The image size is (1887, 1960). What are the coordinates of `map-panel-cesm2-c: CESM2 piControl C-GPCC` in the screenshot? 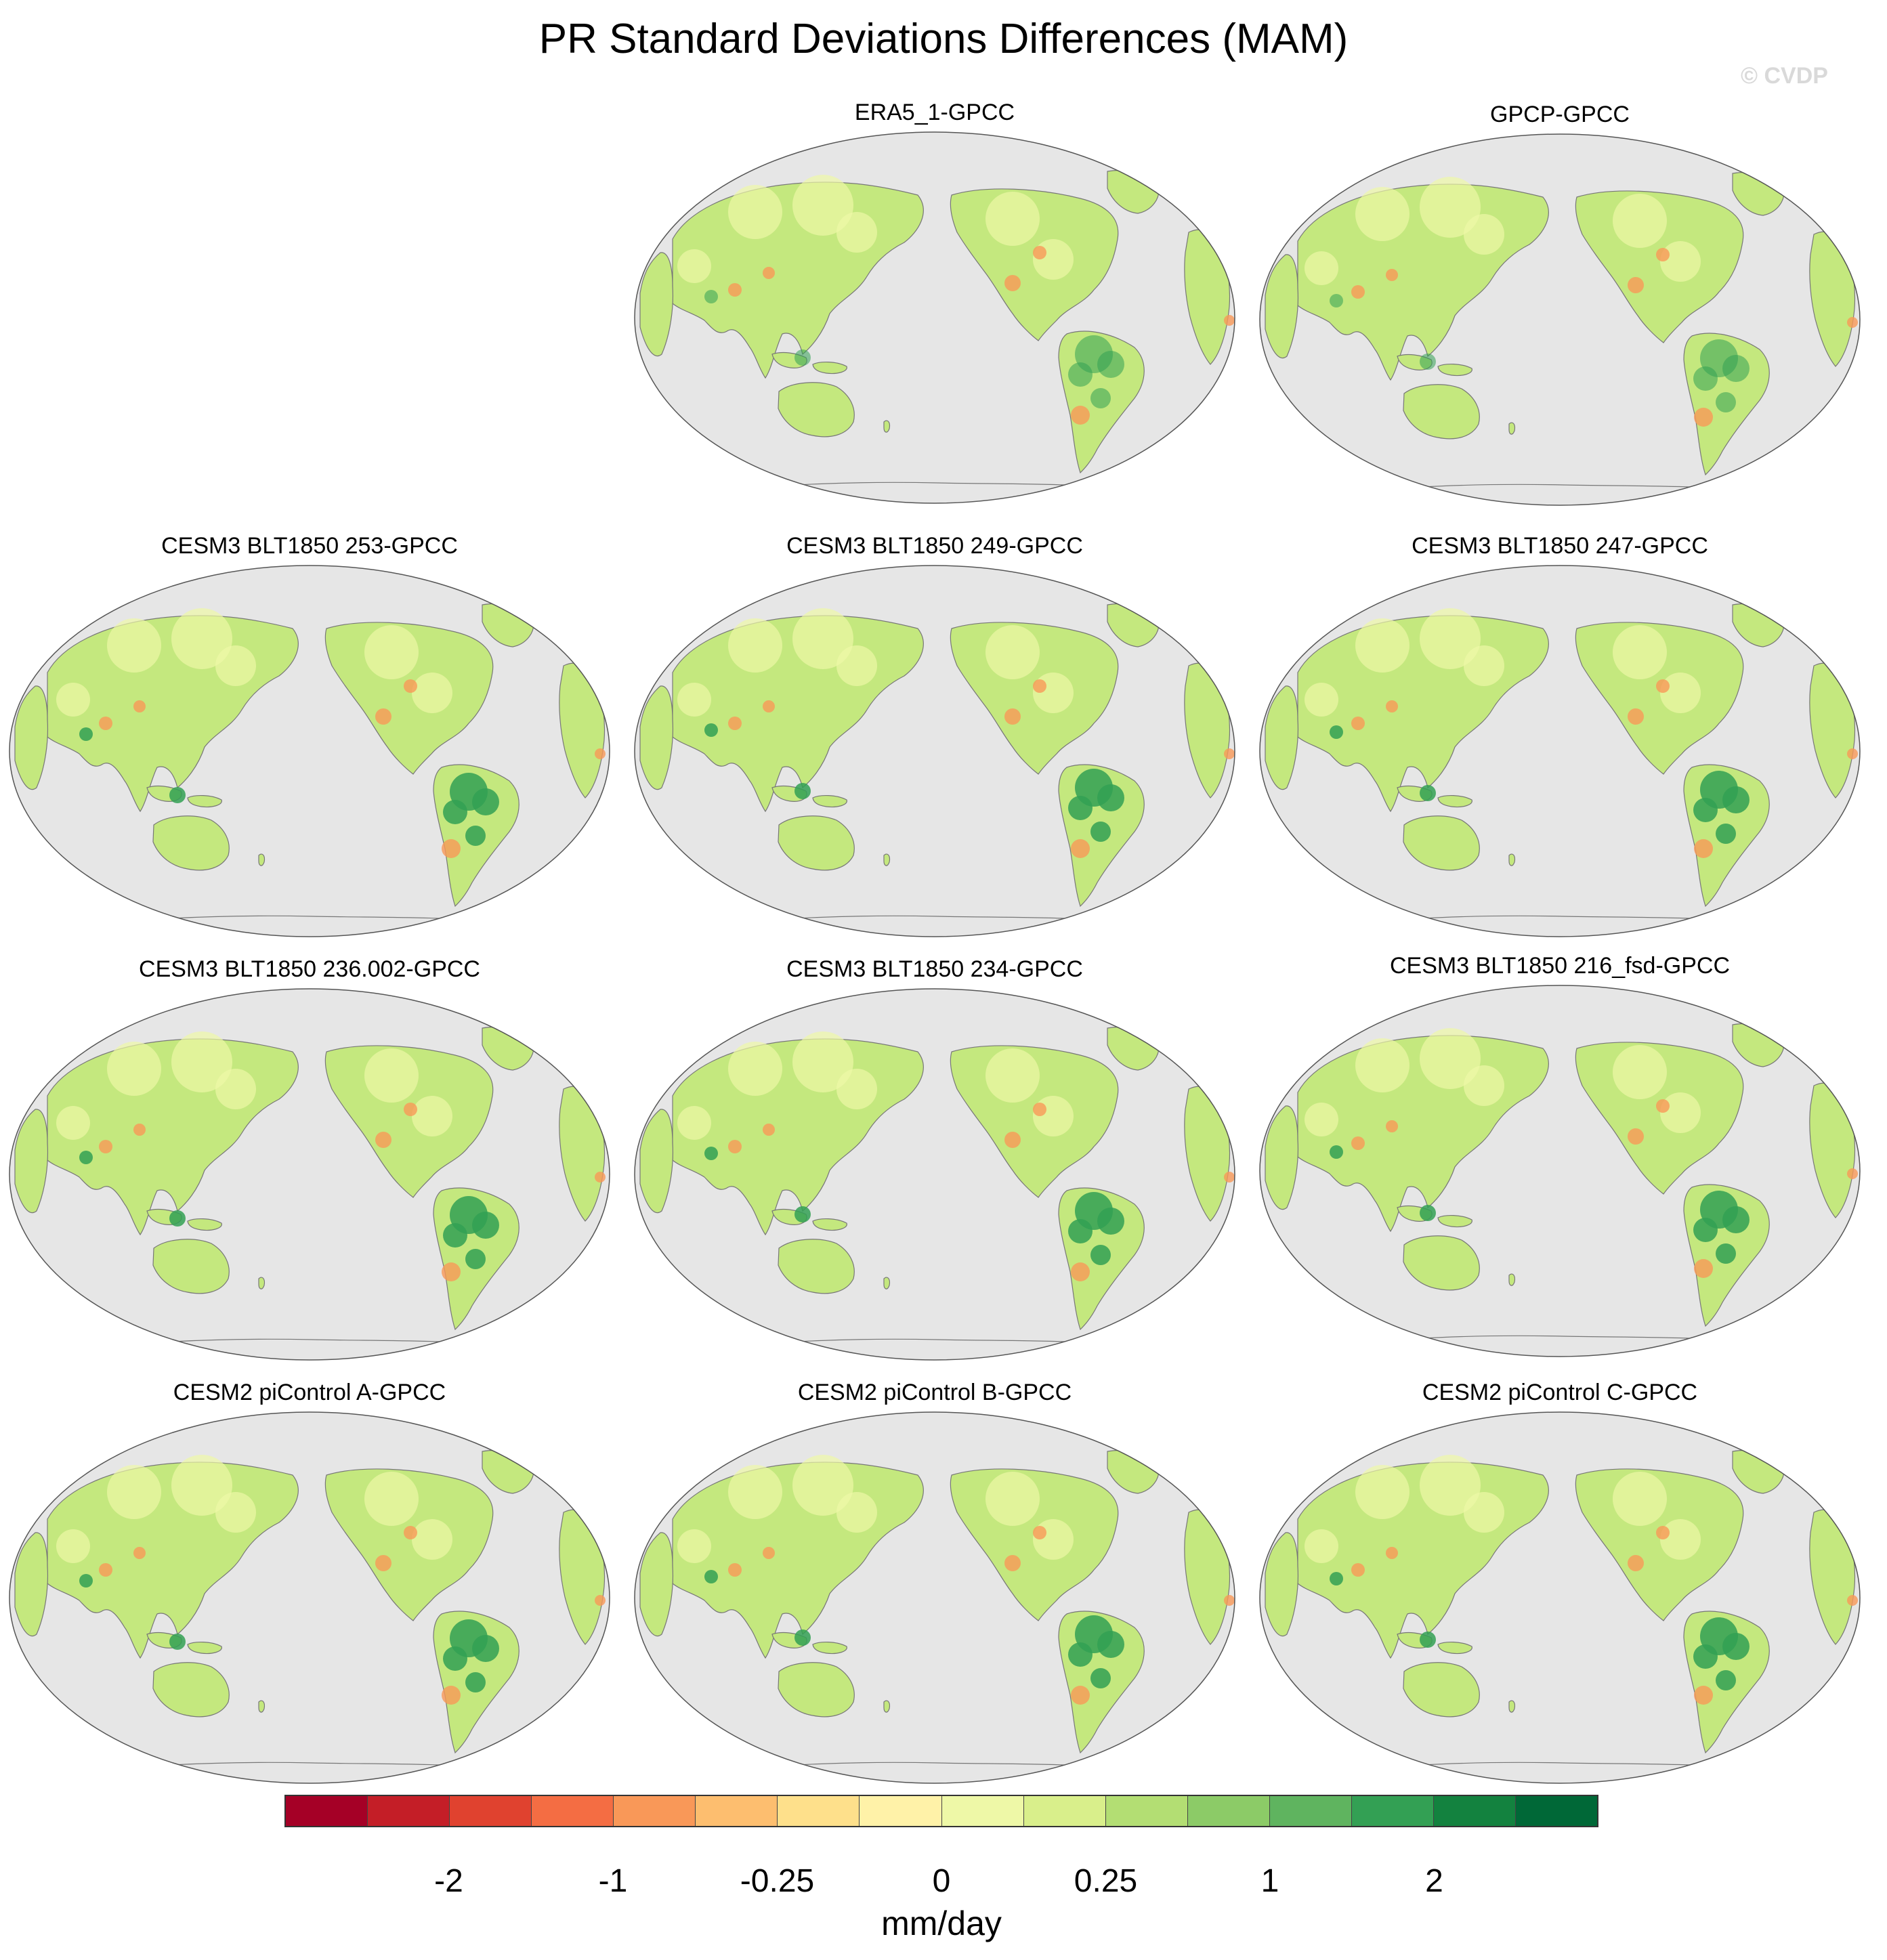 It's located at (1559, 1581).